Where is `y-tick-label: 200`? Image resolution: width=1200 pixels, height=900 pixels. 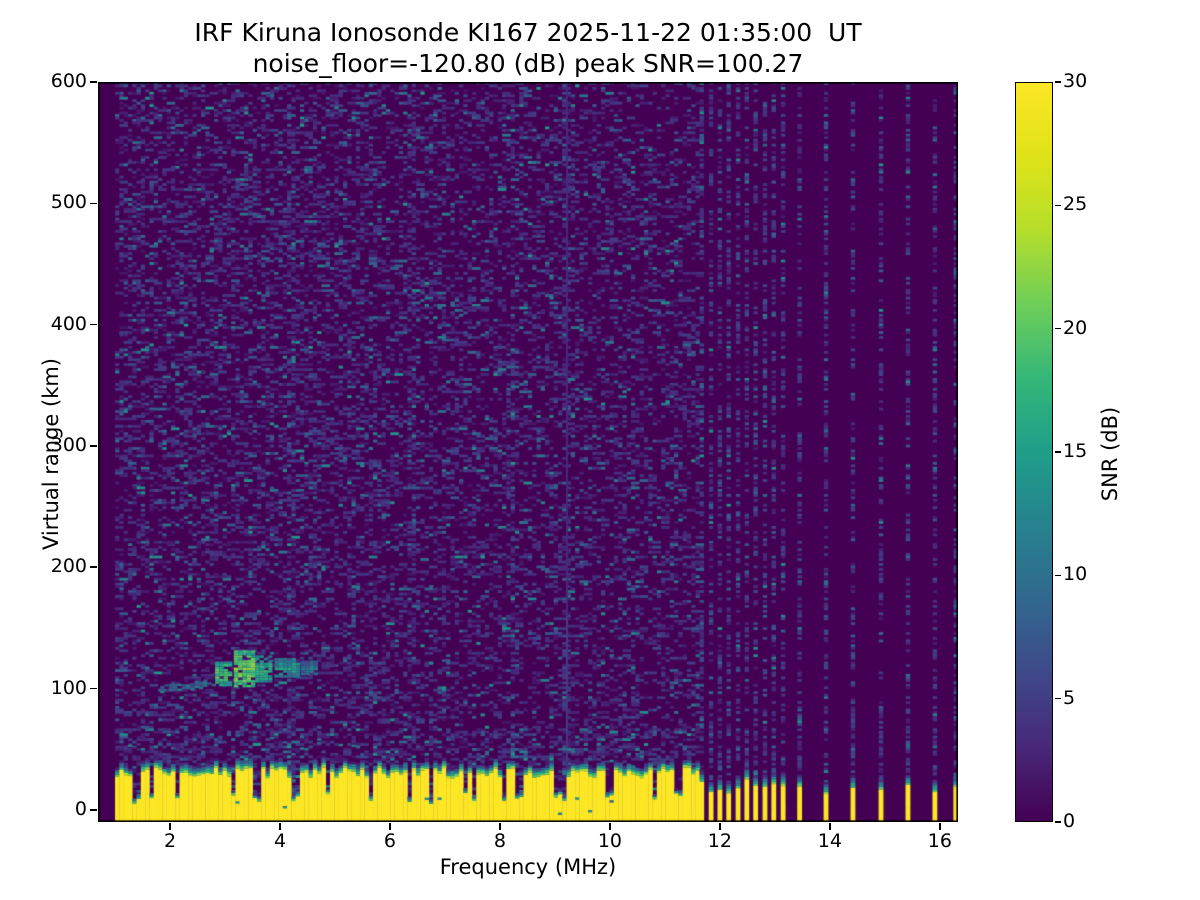
y-tick-label: 200 is located at coordinates (68, 566).